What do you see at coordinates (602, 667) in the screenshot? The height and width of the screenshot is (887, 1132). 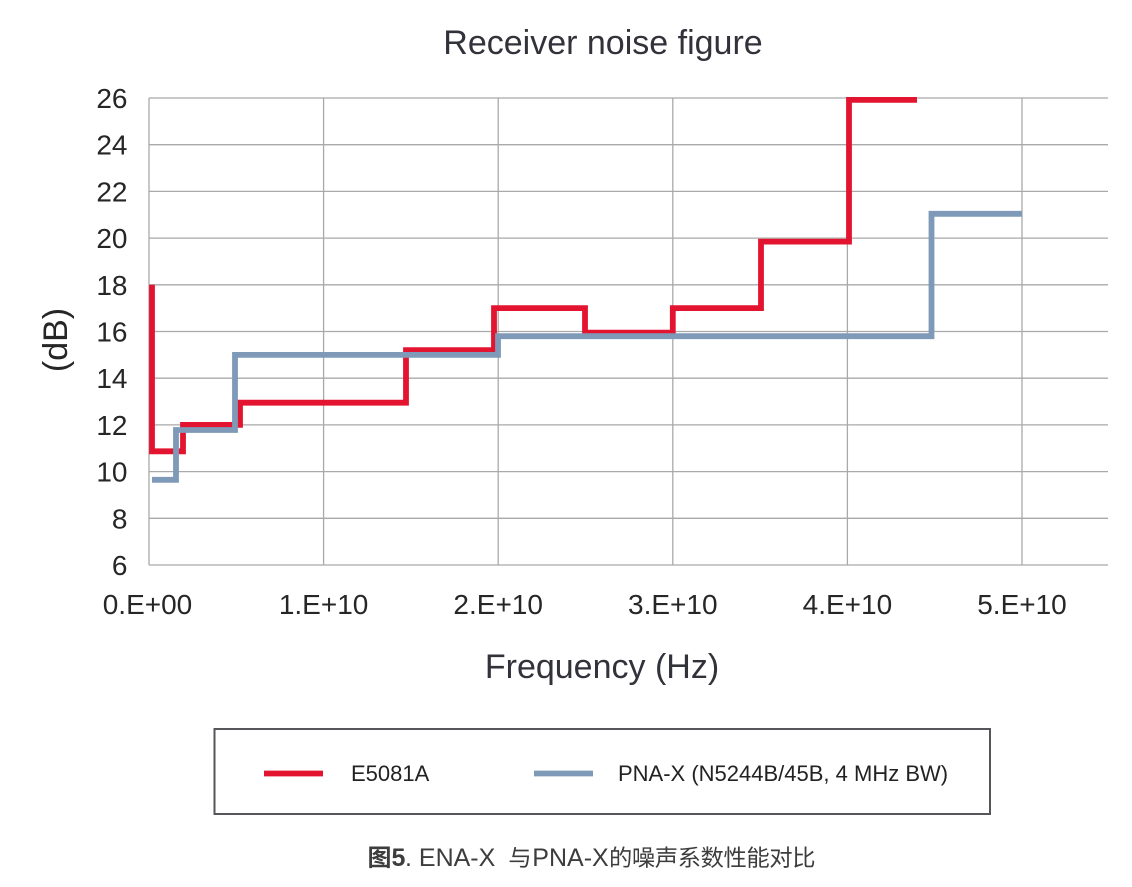 I see `svg-text: Frequency (Hz)` at bounding box center [602, 667].